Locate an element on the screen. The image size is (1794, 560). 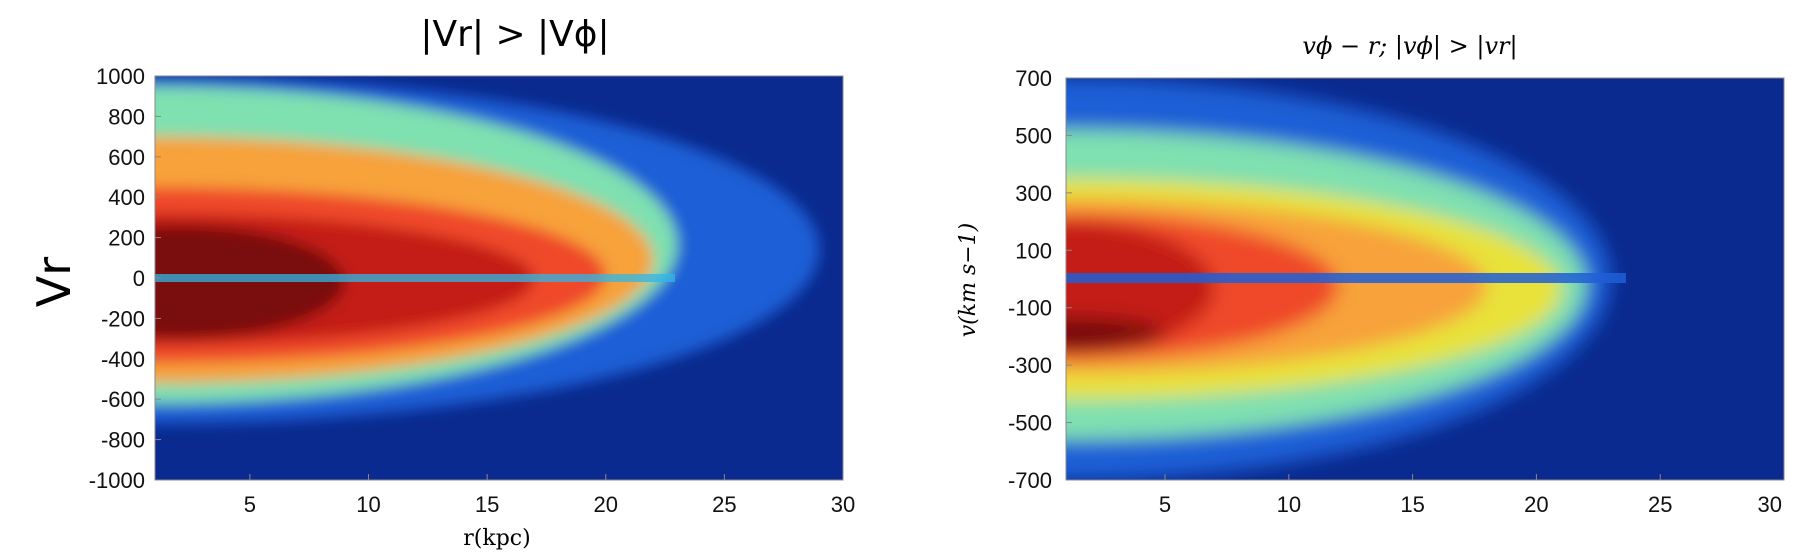
left-x-axis-label: r(kpc) is located at coordinates (496, 538).